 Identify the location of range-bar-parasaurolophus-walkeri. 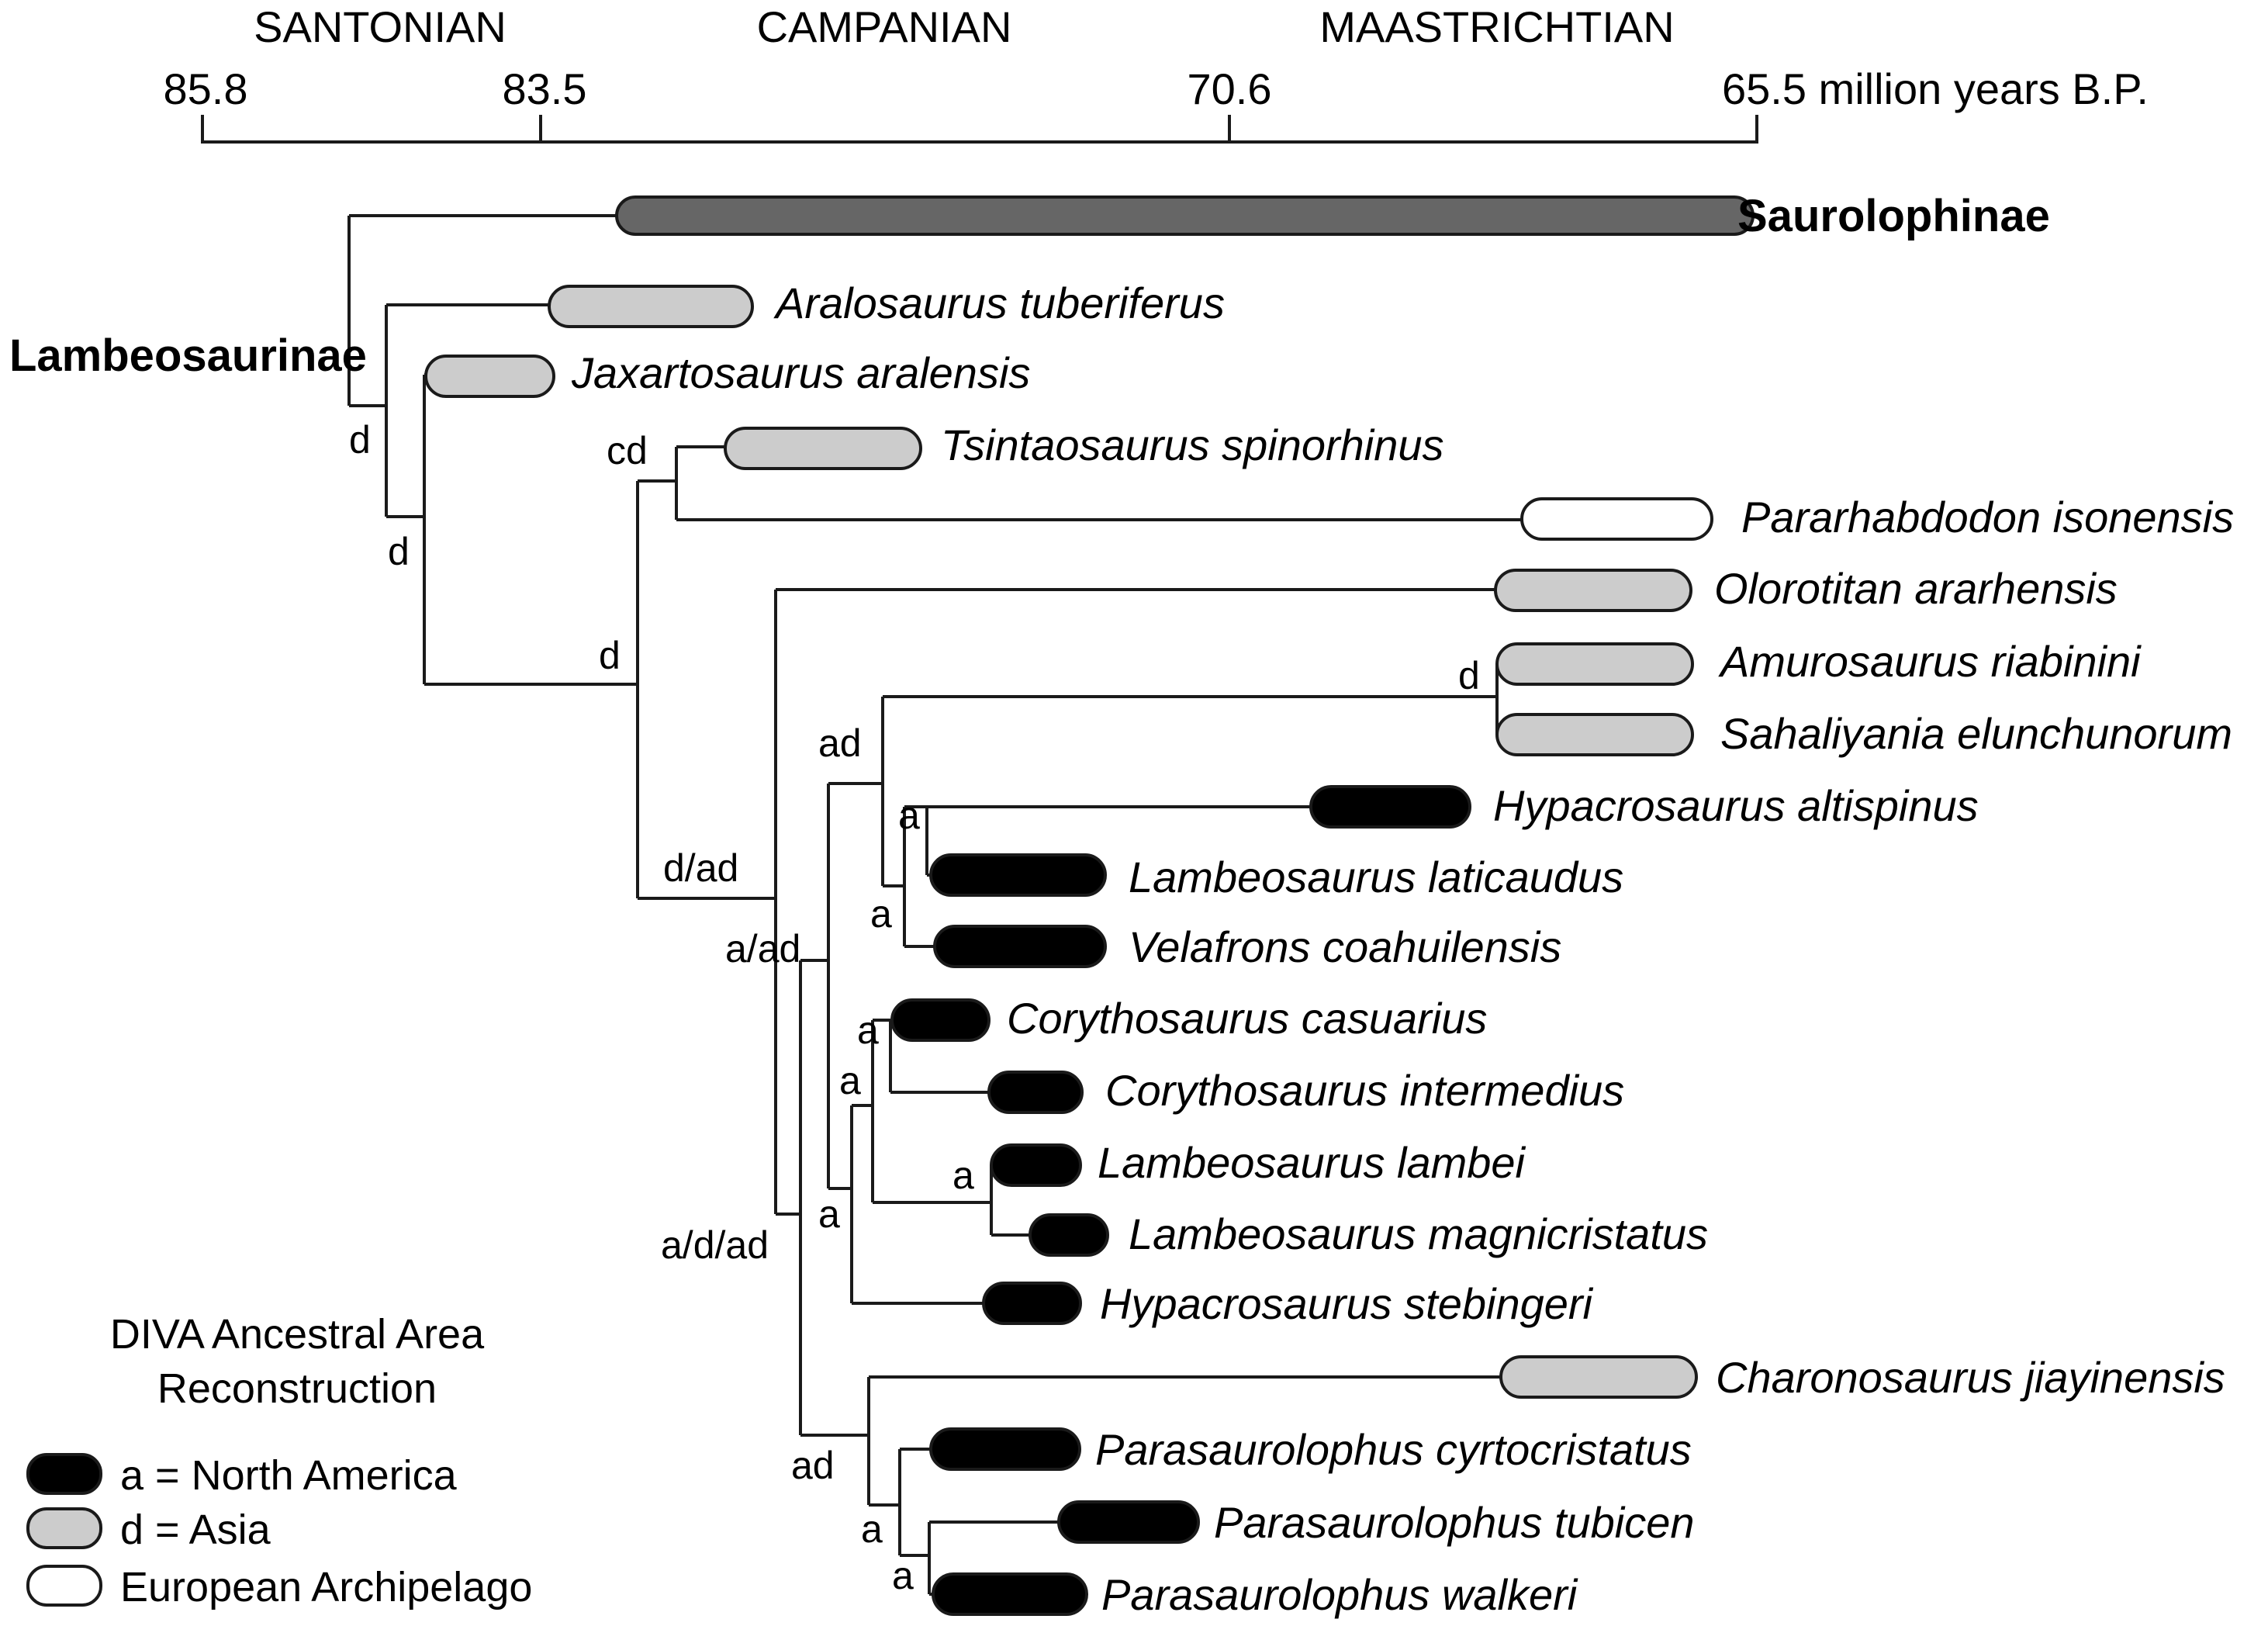
(1010, 1594).